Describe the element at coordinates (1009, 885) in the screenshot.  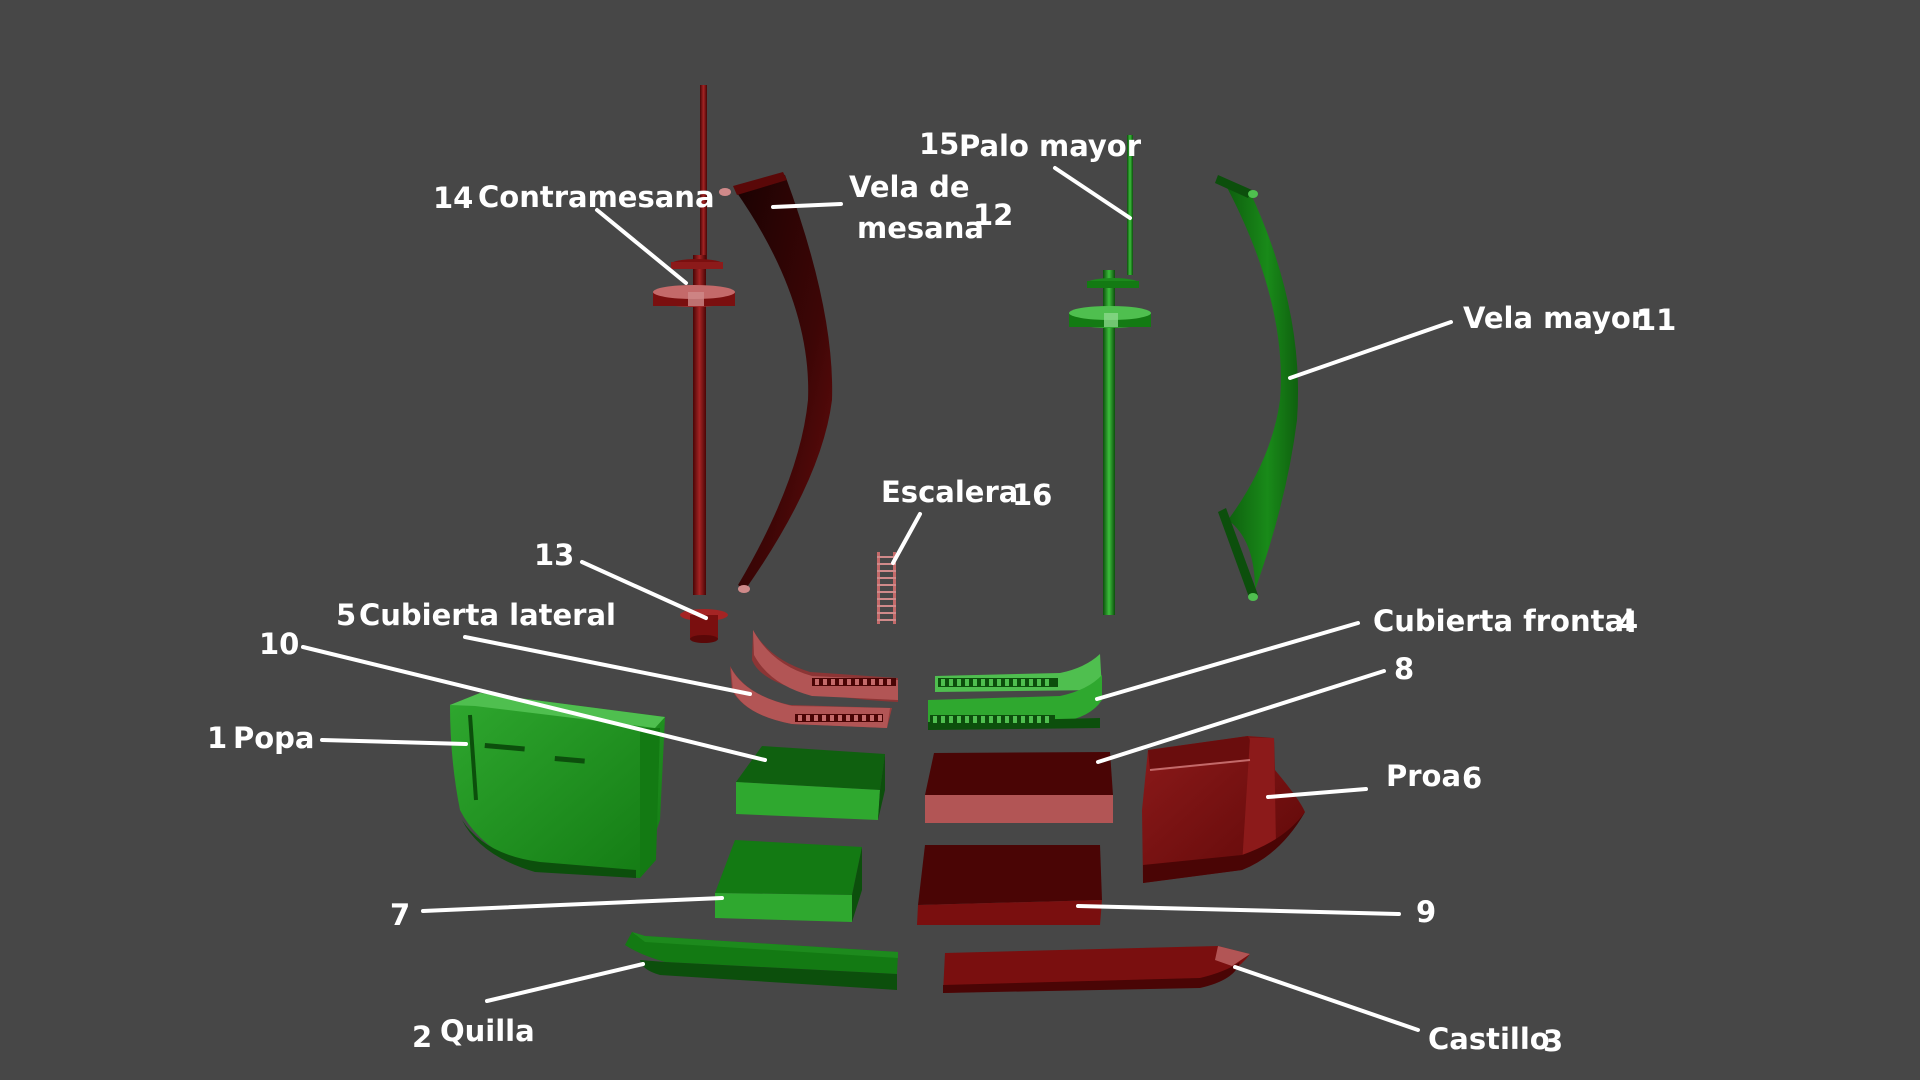
I see `item-9-block` at that location.